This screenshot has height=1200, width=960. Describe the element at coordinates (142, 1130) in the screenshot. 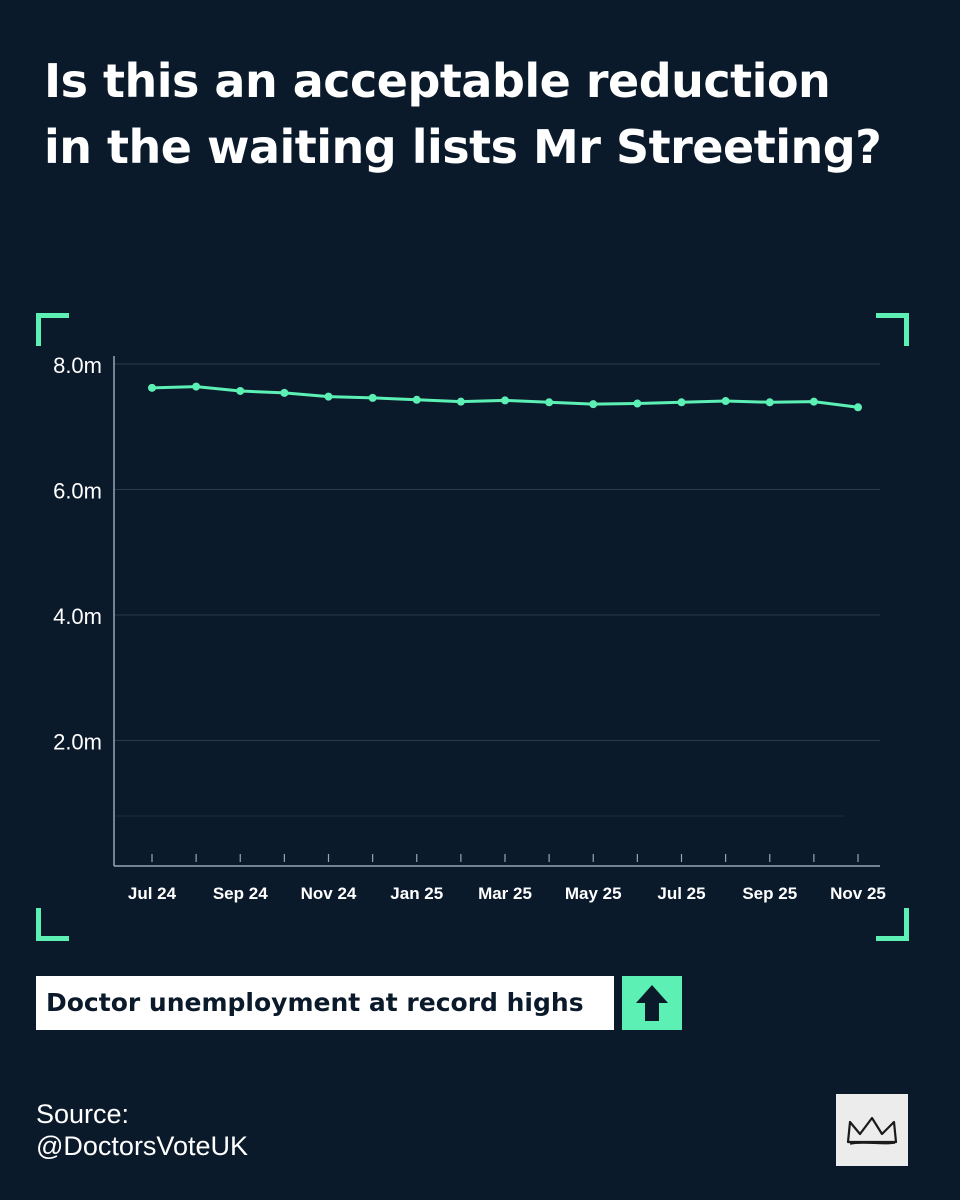

I see `source-credit: Source: @DoctorsVoteUK` at that location.